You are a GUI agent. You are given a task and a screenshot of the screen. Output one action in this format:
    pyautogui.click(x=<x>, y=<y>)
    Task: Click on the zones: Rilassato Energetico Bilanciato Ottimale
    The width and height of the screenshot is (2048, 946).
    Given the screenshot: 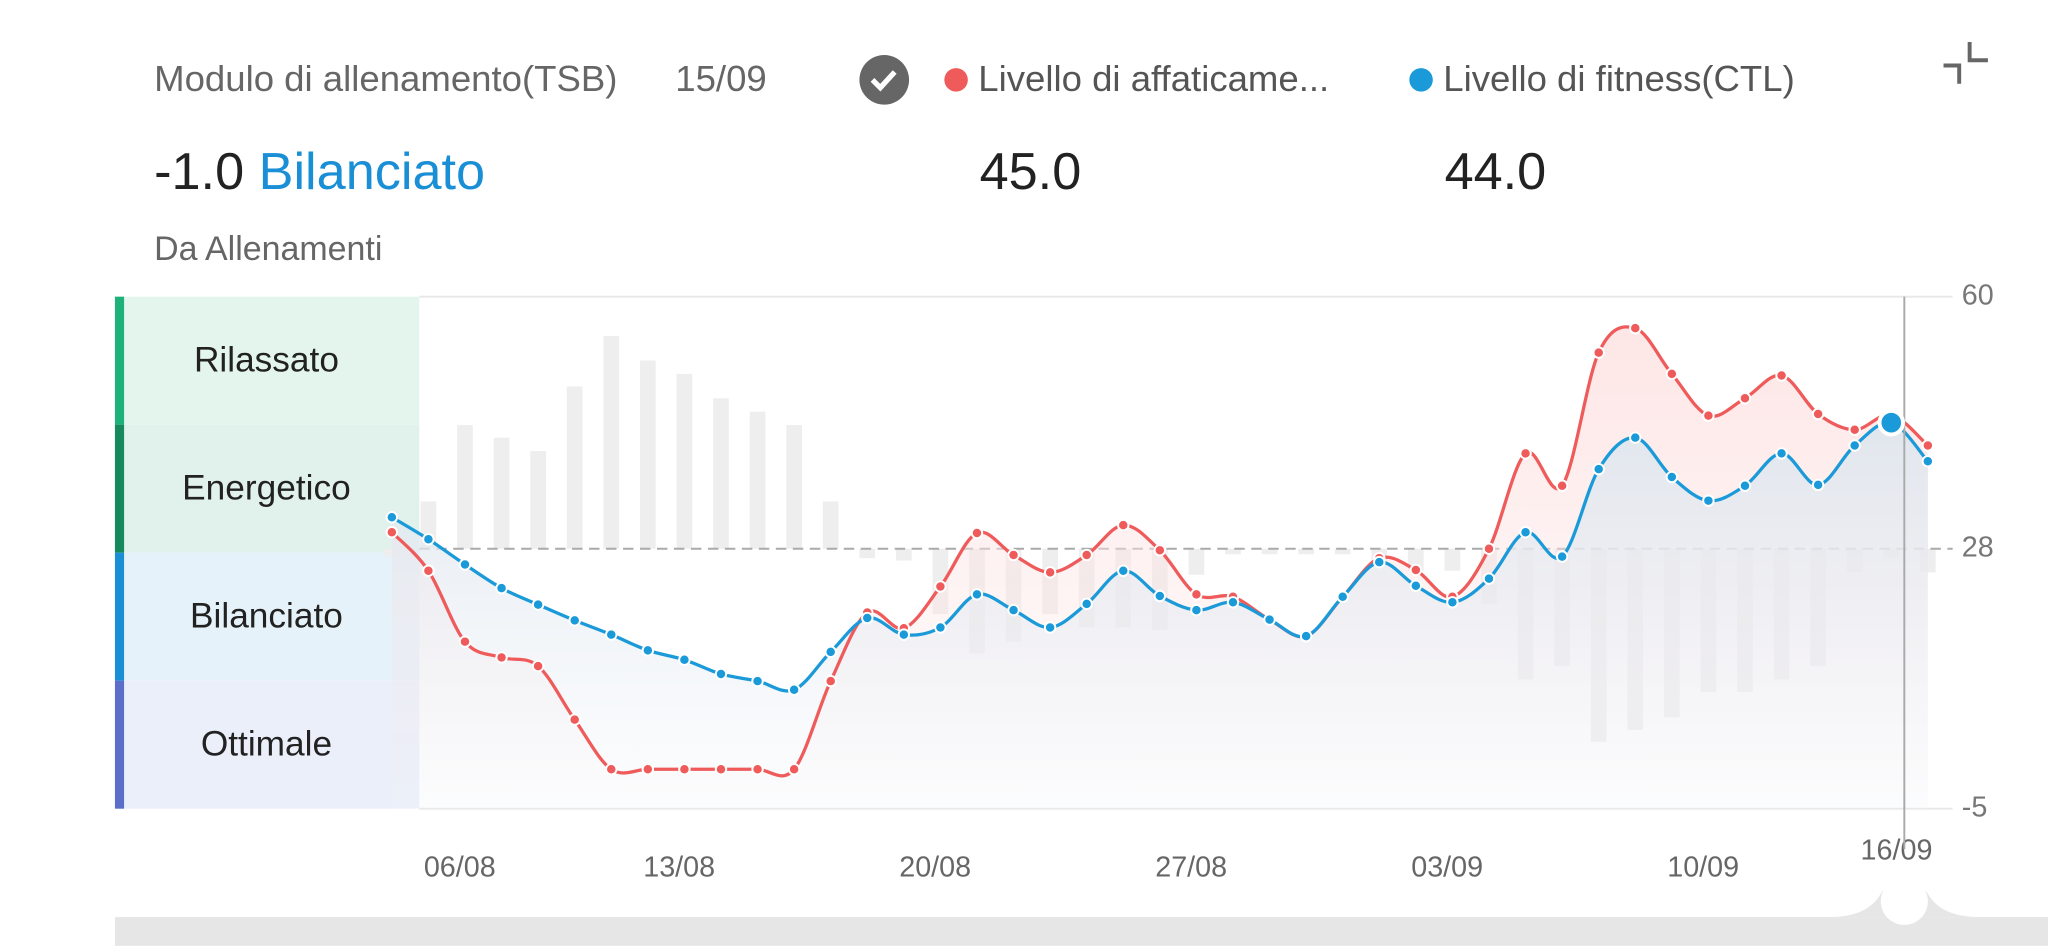 What is the action you would take?
    pyautogui.click(x=267, y=552)
    